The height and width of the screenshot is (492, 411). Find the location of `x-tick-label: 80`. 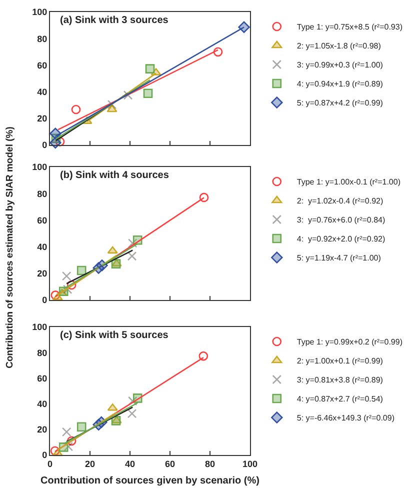

x-tick-label: 80 is located at coordinates (210, 463).